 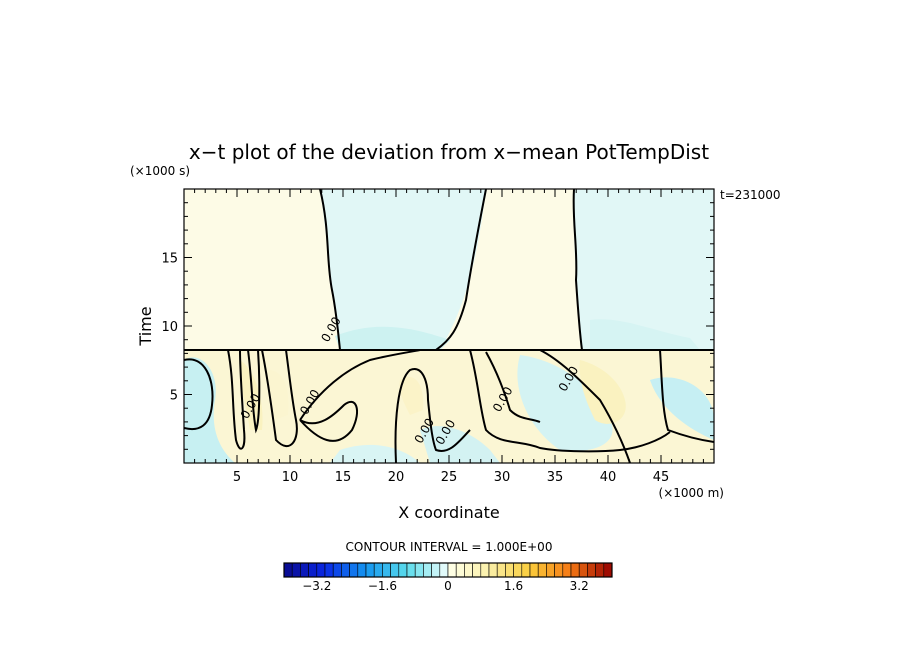 What do you see at coordinates (513, 586) in the screenshot?
I see `colorbar-tick-label: 1.6` at bounding box center [513, 586].